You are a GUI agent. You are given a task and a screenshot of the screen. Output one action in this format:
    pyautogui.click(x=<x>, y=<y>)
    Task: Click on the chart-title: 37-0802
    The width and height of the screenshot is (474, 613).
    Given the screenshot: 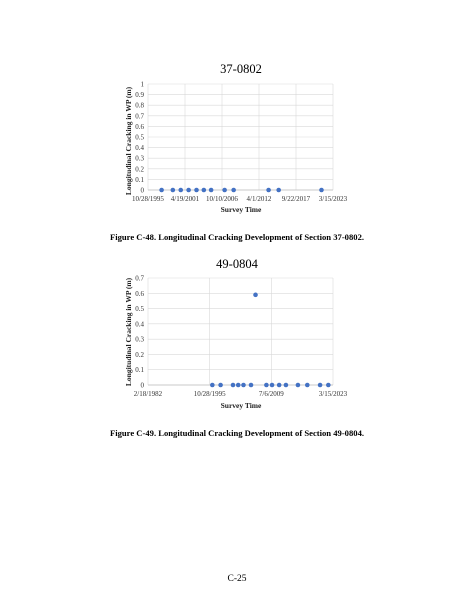 What is the action you would take?
    pyautogui.click(x=241, y=69)
    